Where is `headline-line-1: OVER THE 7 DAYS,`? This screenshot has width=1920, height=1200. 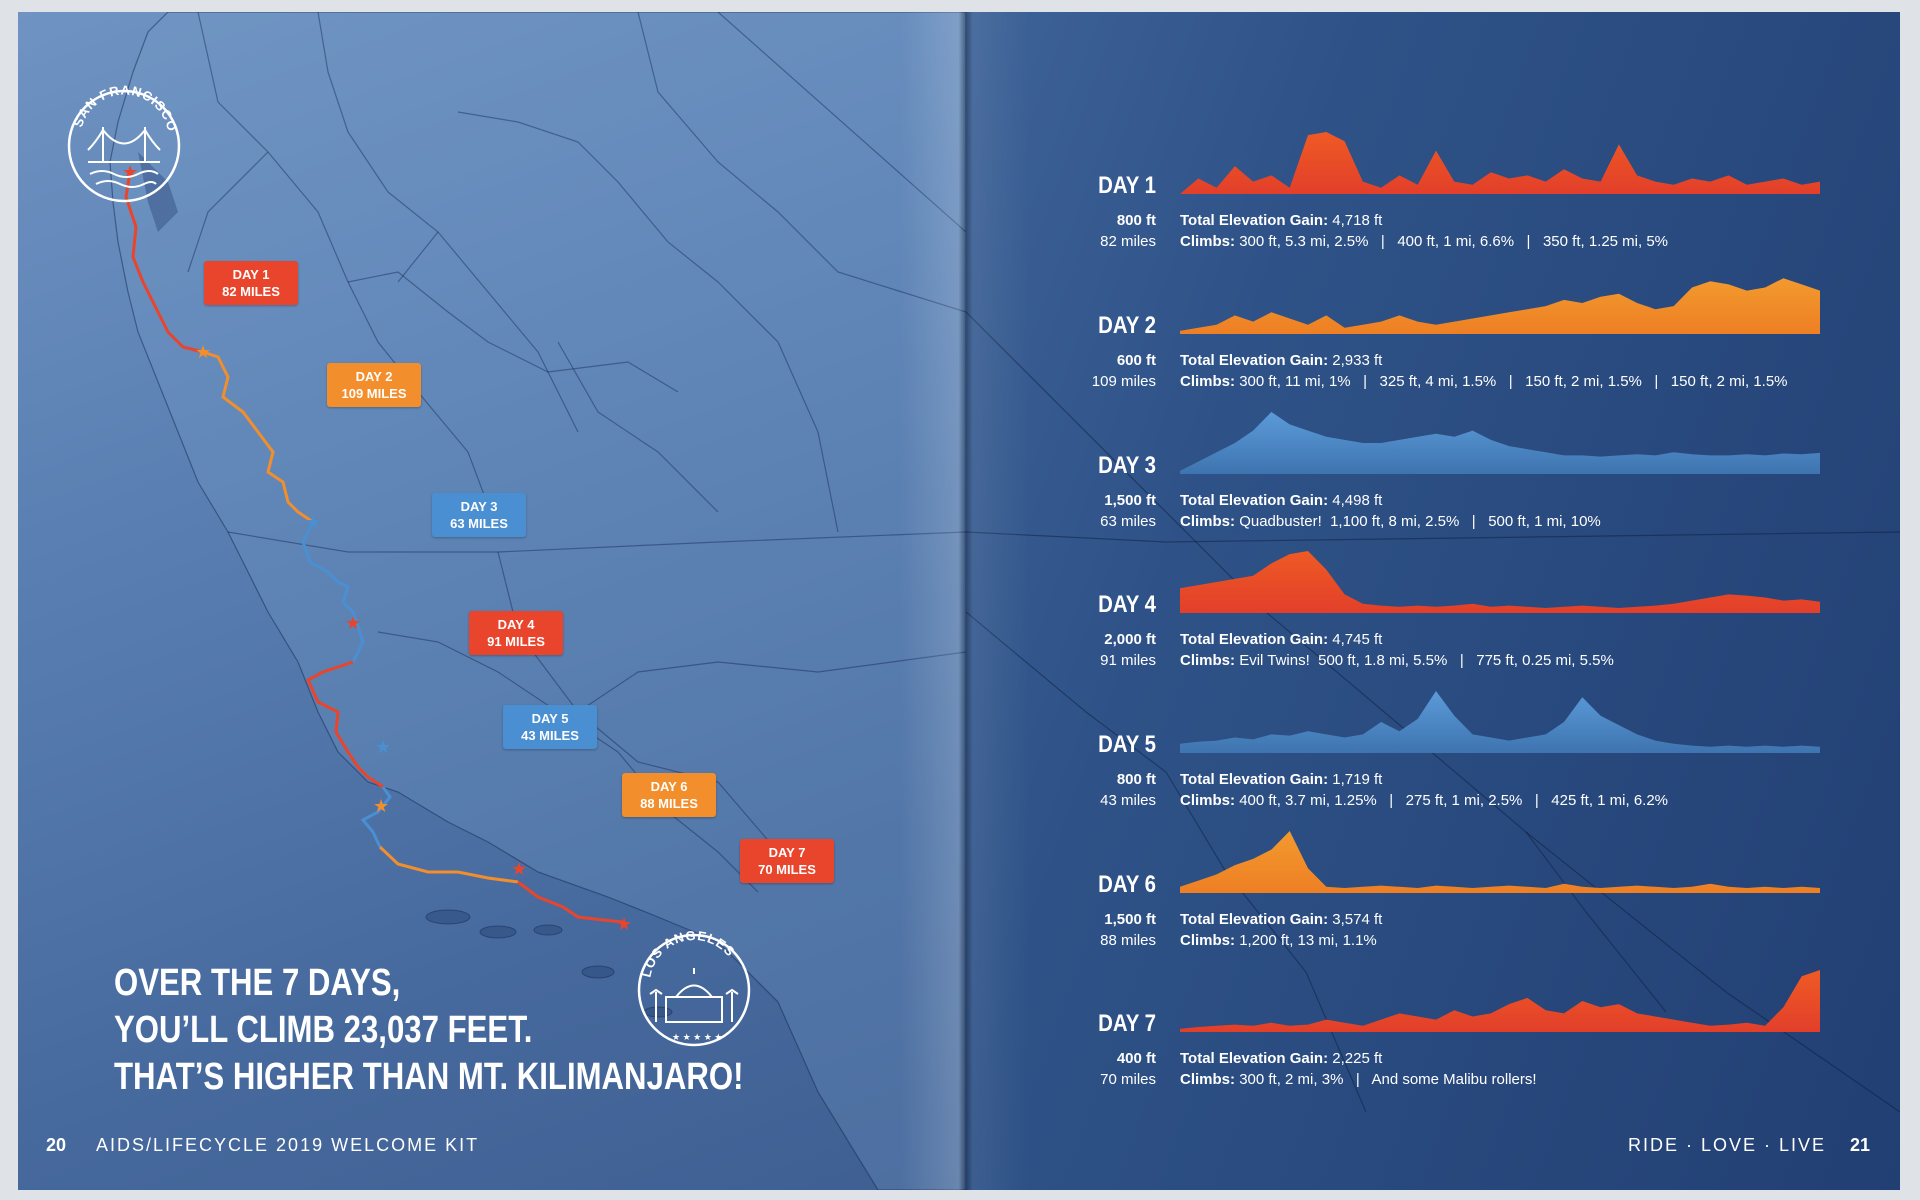
headline-line-1: OVER THE 7 DAYS, is located at coordinates (257, 983).